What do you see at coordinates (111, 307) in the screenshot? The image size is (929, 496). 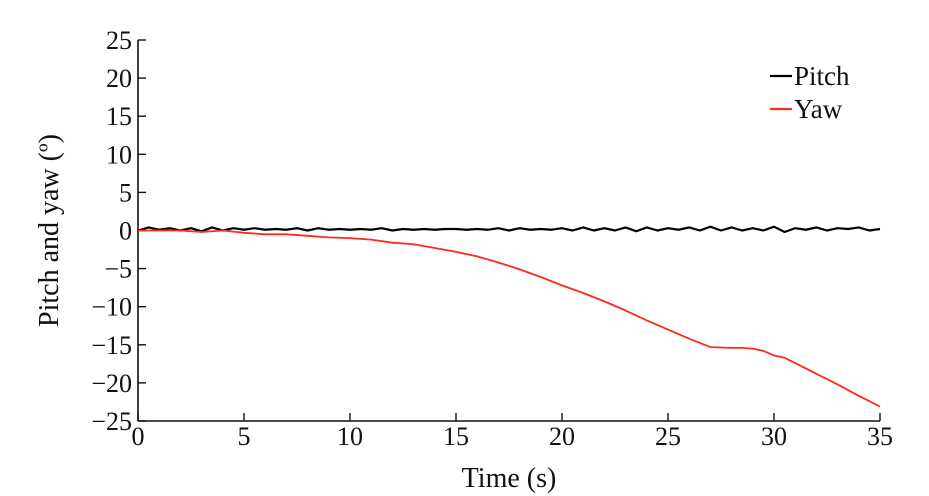 I see `y-tick-label: −10` at bounding box center [111, 307].